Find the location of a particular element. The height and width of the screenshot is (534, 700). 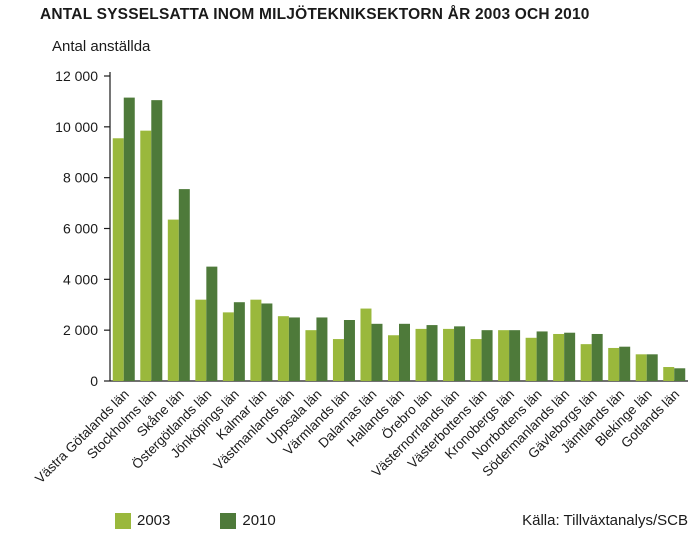

y-tick-label: 2 000 is located at coordinates (80, 330).